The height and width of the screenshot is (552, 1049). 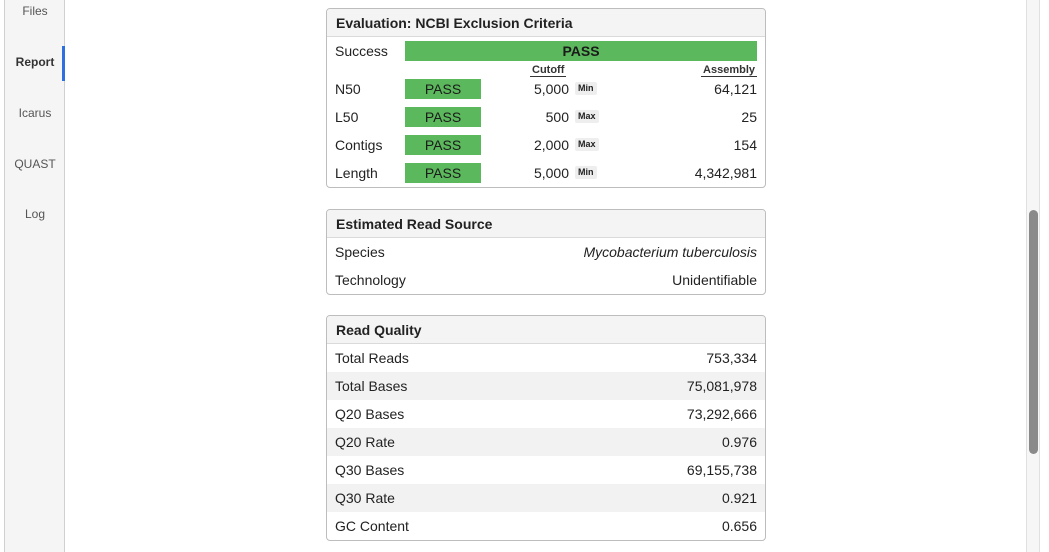 I want to click on column-header-row: Cutoff Assembly, so click(x=546, y=70).